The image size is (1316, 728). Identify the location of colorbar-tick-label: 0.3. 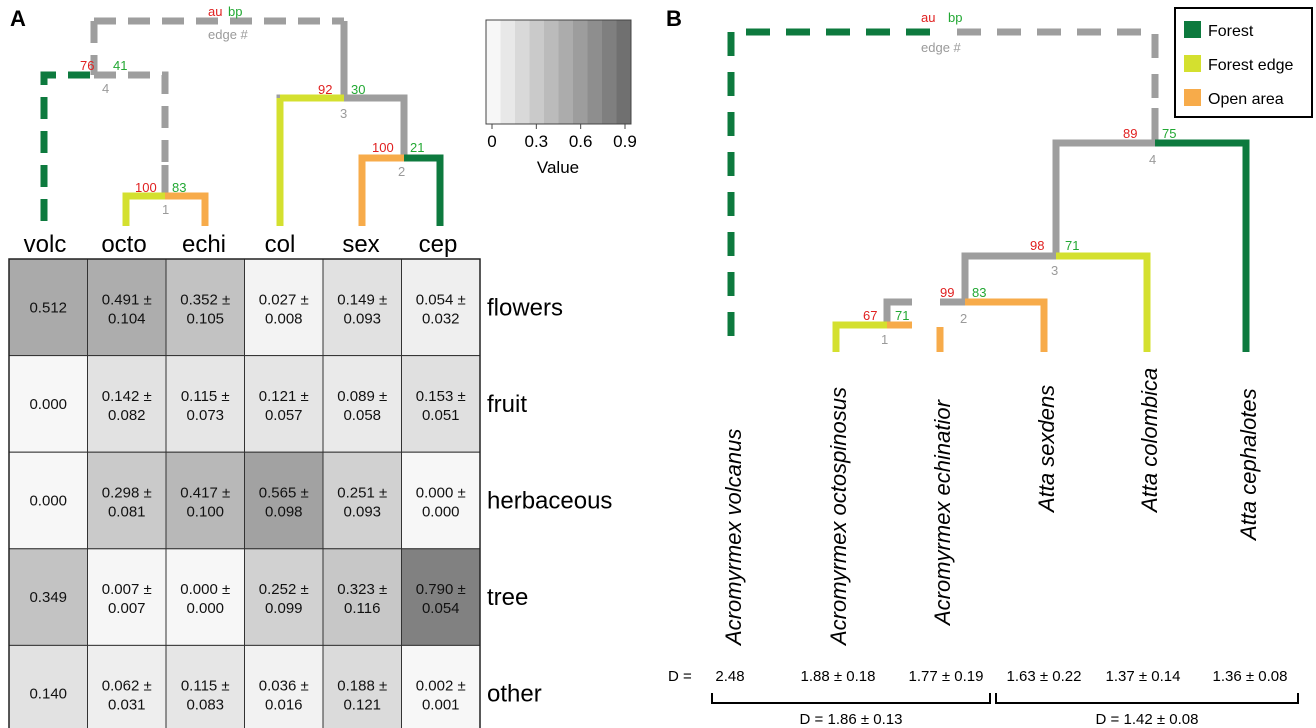
(537, 141).